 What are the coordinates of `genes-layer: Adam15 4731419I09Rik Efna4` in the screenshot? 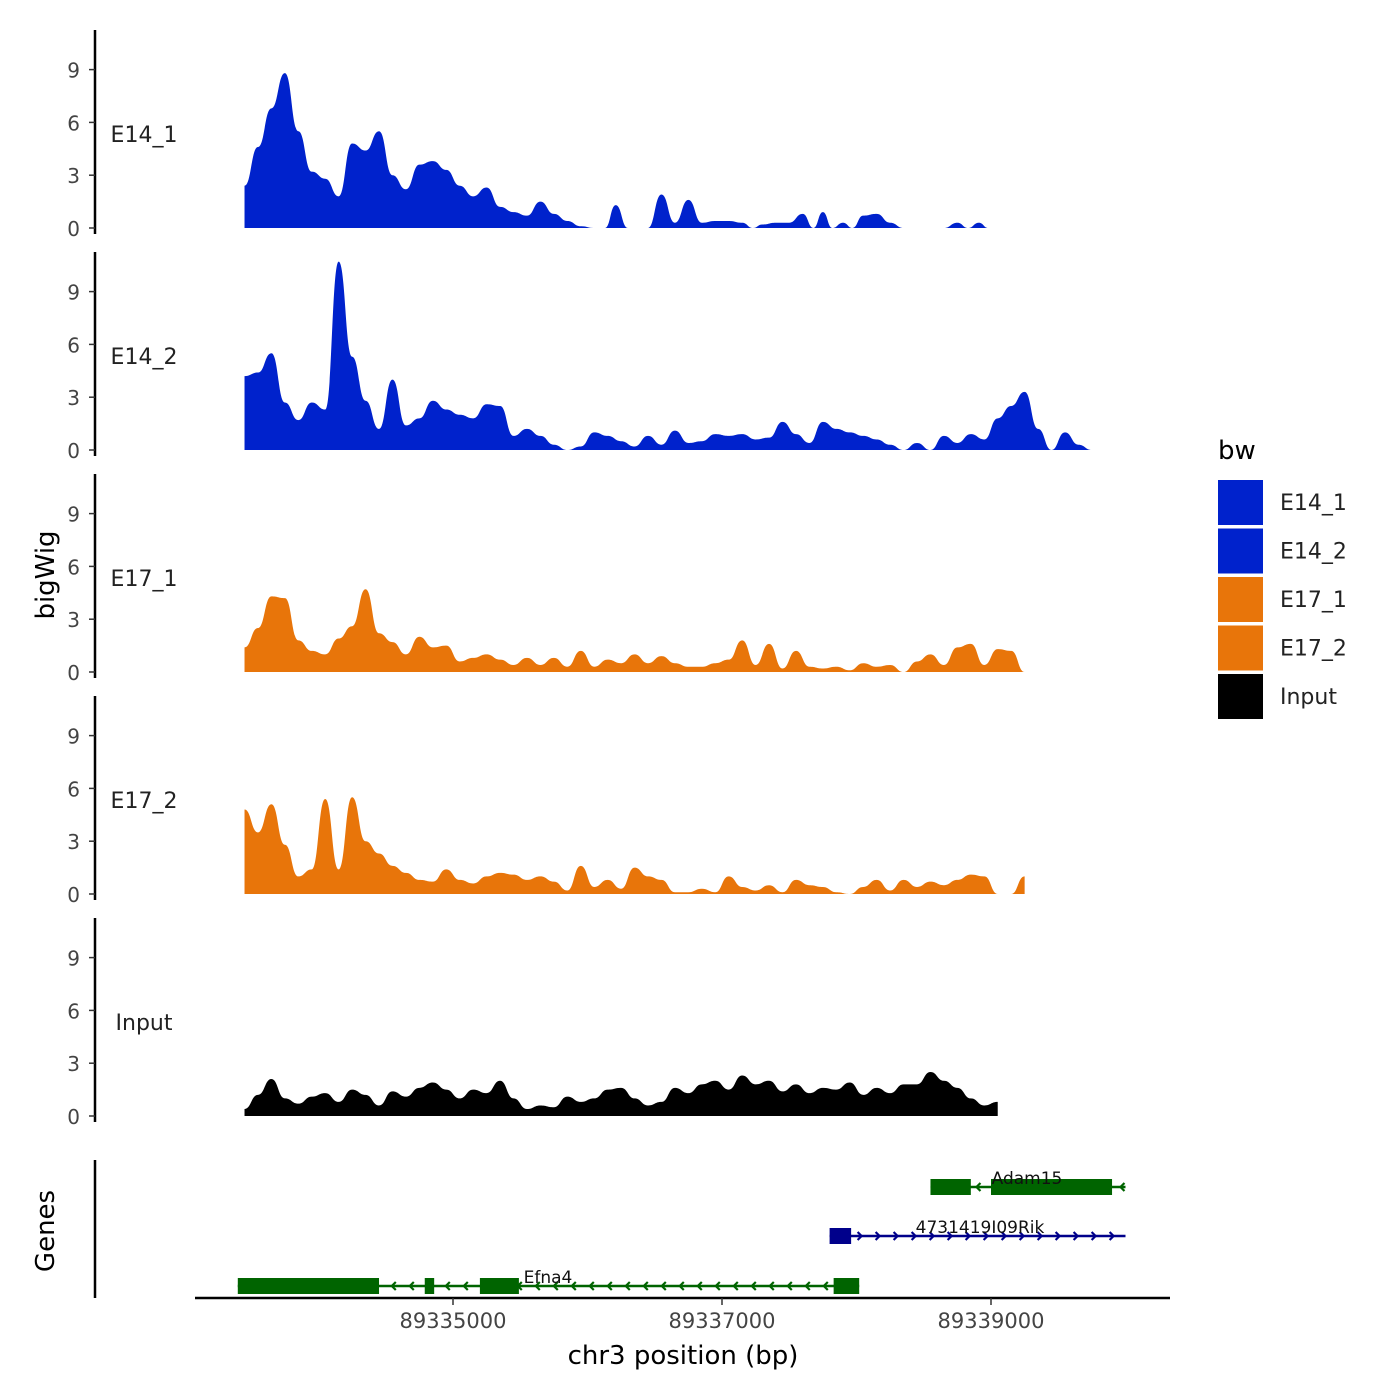 It's located at (609, 1229).